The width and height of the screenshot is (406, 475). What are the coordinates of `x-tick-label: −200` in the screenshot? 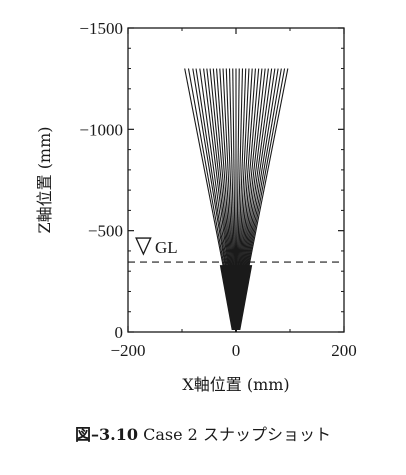 It's located at (127, 350).